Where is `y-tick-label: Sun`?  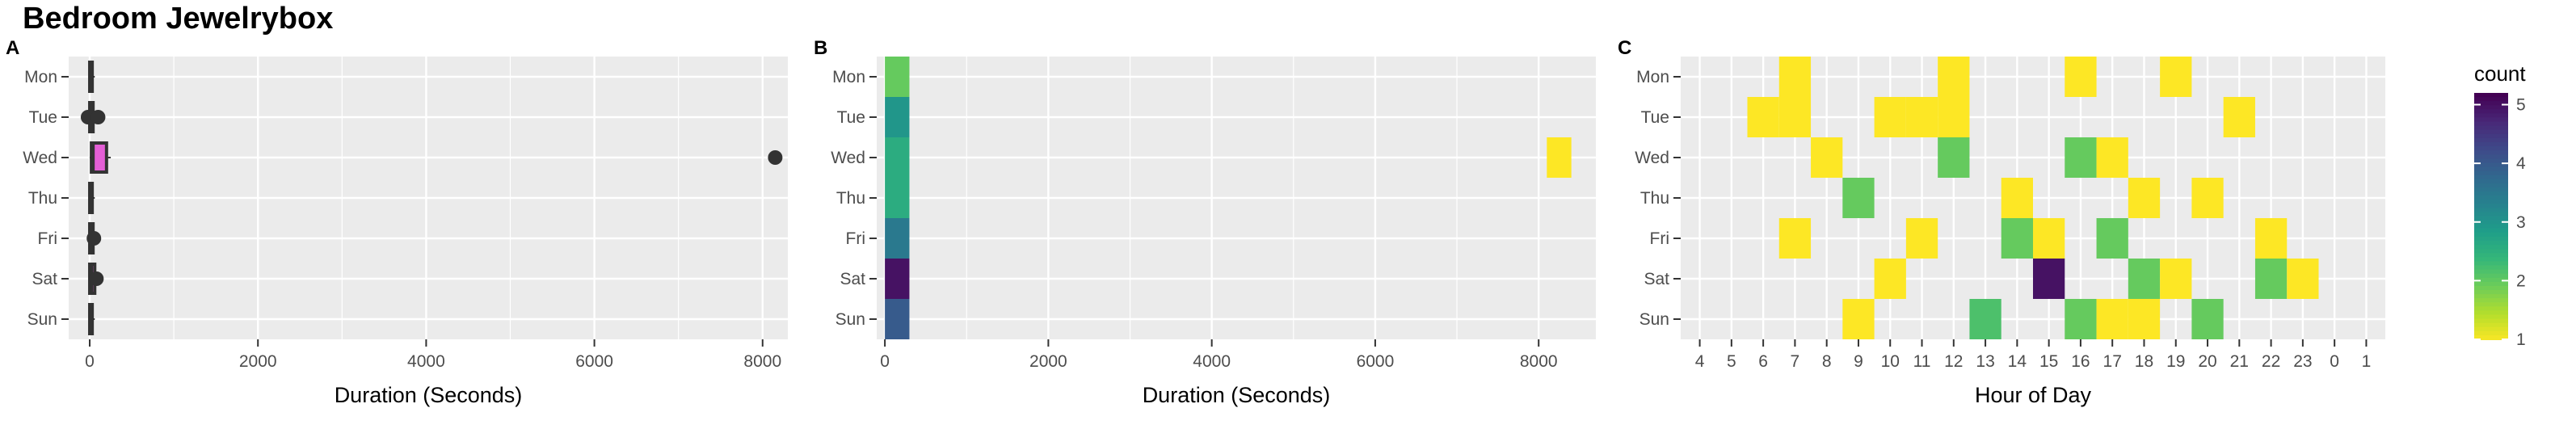 y-tick-label: Sun is located at coordinates (850, 319).